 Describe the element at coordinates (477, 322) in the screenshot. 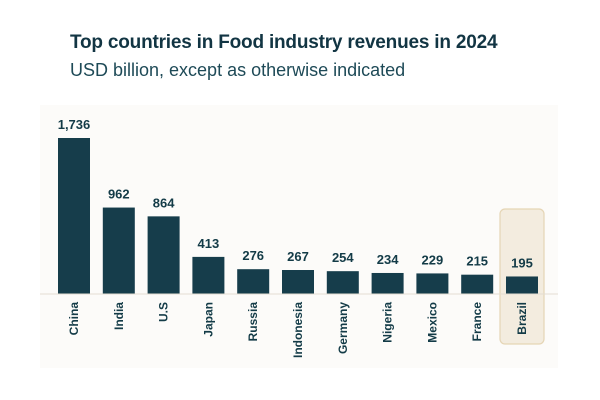

I see `category-label-france: France` at that location.